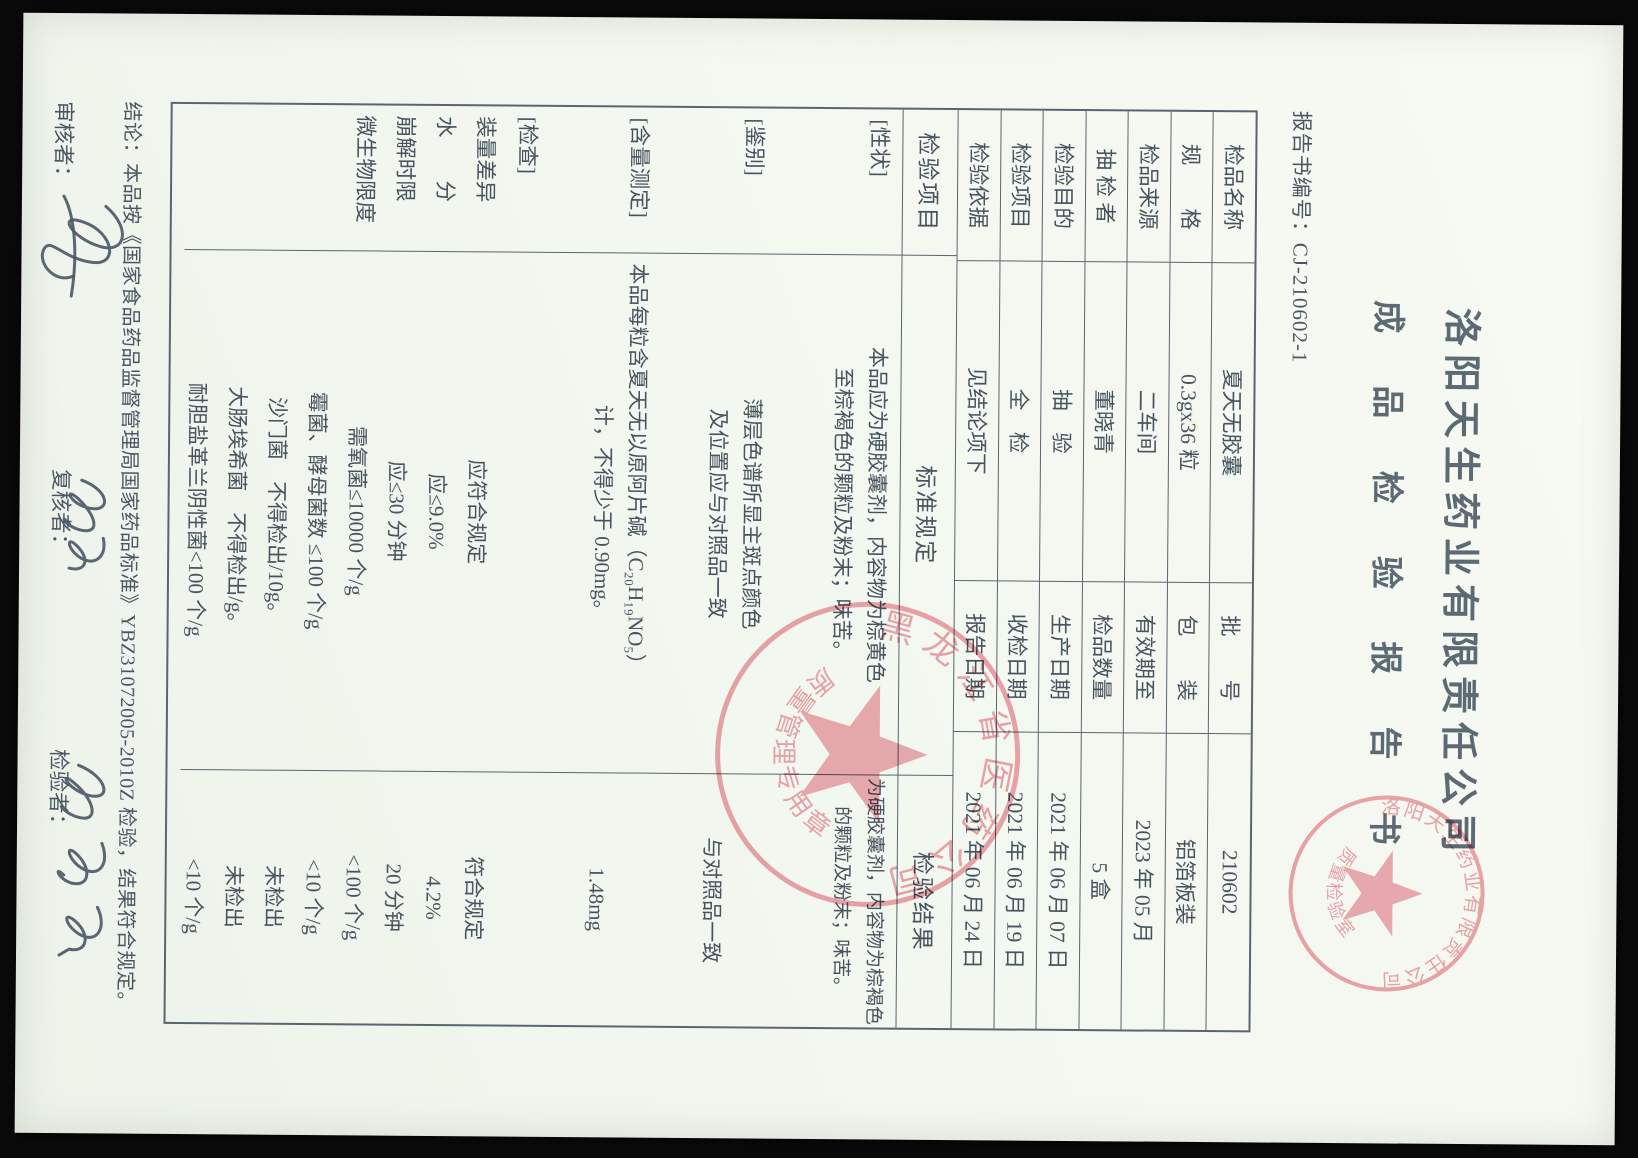 Image resolution: width=1638 pixels, height=1158 pixels. I want to click on info-value: 0.3gx36 粒, so click(1190, 422).